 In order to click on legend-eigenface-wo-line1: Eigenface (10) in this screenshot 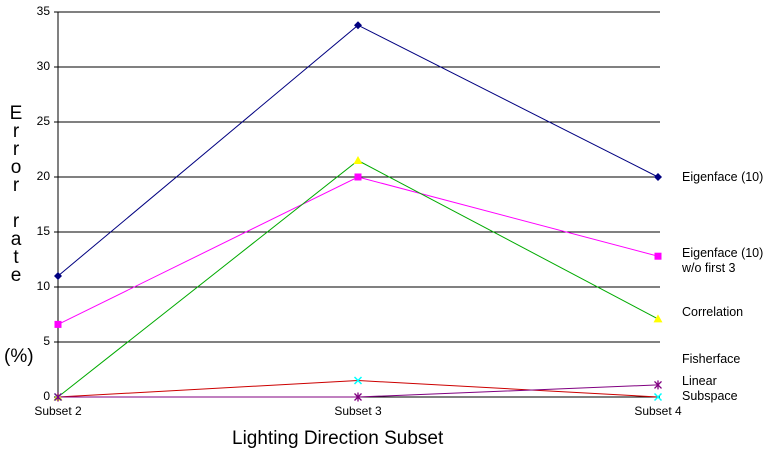, I will do `click(723, 253)`.